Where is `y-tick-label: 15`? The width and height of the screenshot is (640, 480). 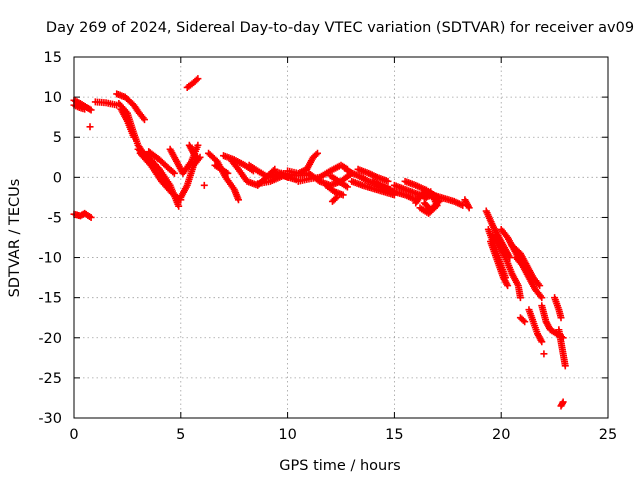 y-tick-label: 15 is located at coordinates (53, 58).